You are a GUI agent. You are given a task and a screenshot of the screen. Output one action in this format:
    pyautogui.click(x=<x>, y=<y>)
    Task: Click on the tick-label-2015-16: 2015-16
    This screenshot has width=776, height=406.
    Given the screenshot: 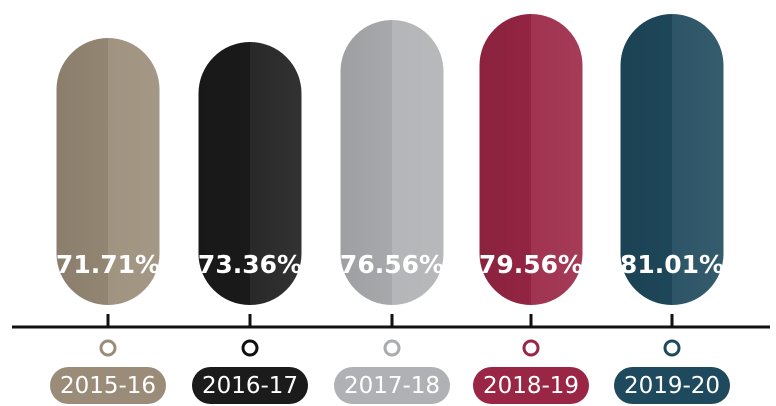 What is the action you would take?
    pyautogui.click(x=108, y=386)
    